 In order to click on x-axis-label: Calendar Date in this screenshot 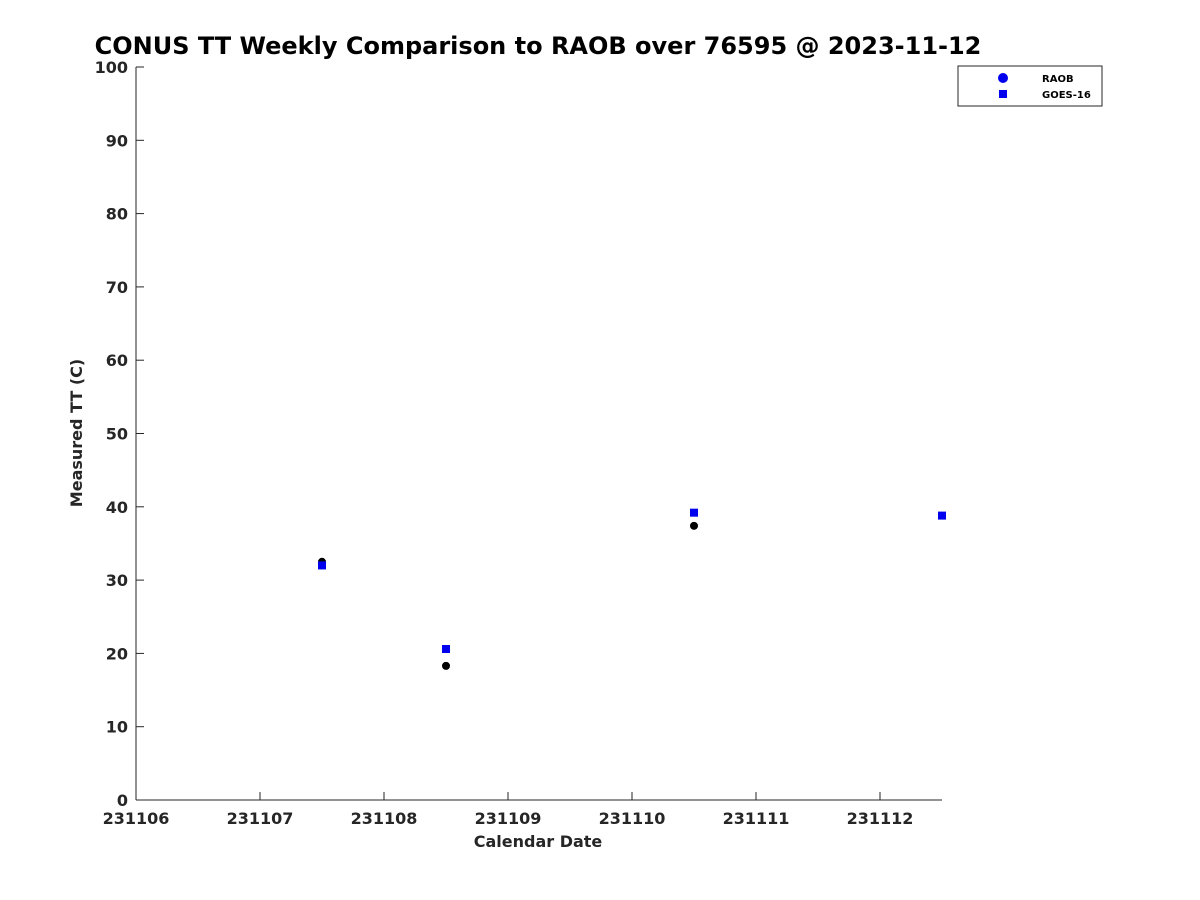, I will do `click(538, 841)`.